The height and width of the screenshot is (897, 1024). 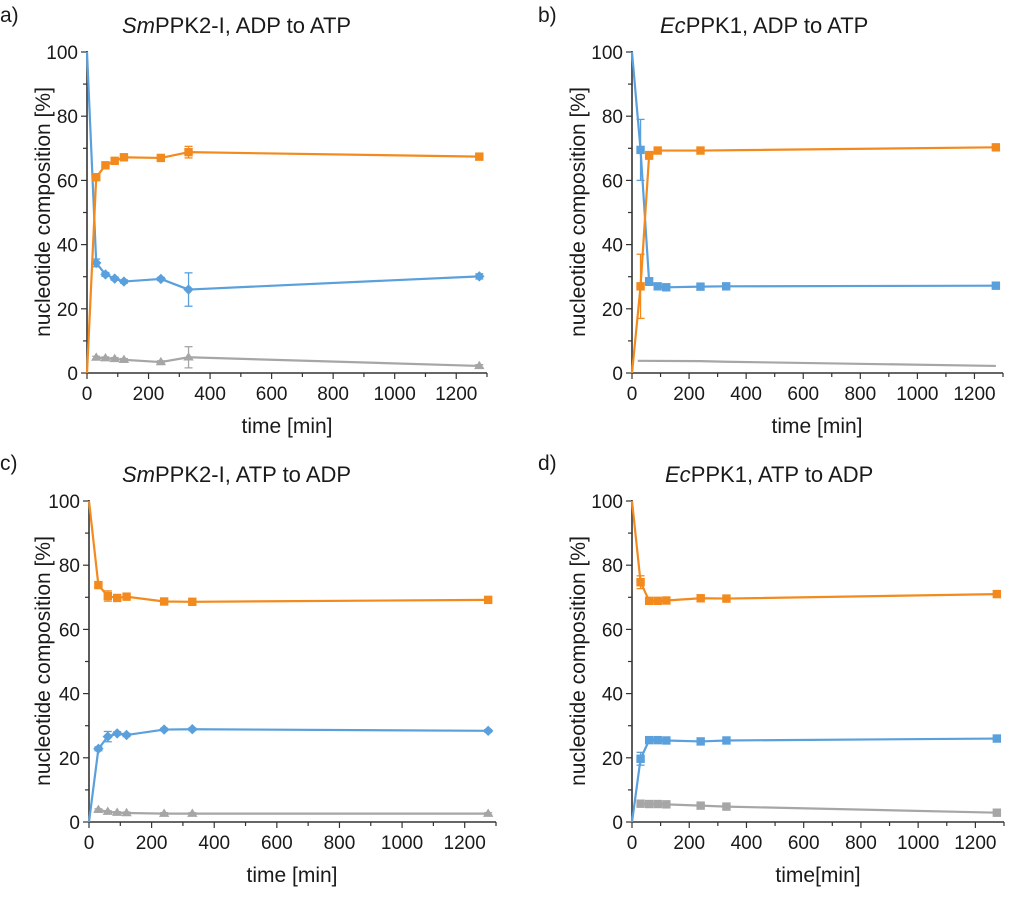 I want to click on panel-label: b), so click(x=547, y=15).